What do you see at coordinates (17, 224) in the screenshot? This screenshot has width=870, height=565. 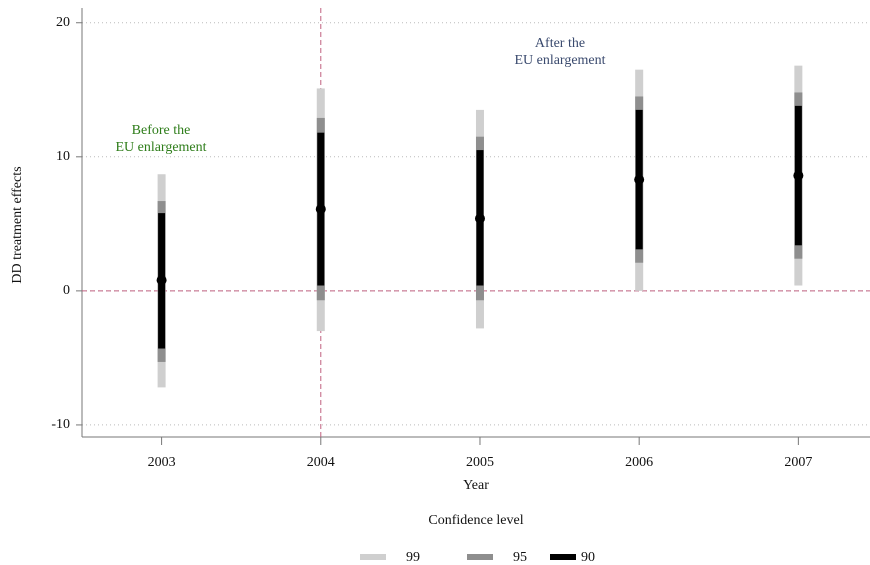 I see `y-axis-label: DD treatment effects` at bounding box center [17, 224].